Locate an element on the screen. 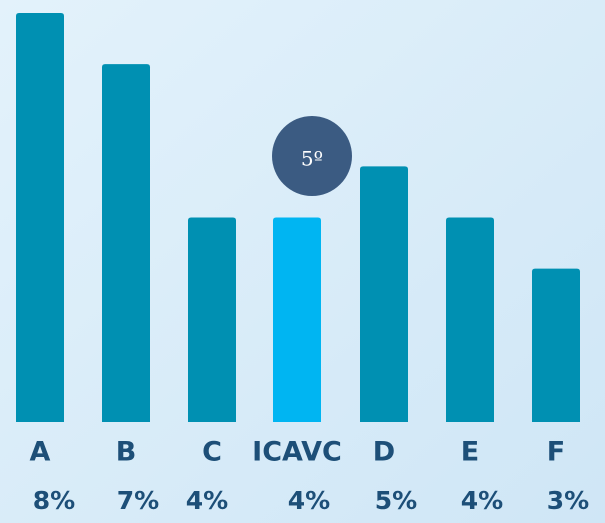  x-tick-label: D is located at coordinates (384, 452).